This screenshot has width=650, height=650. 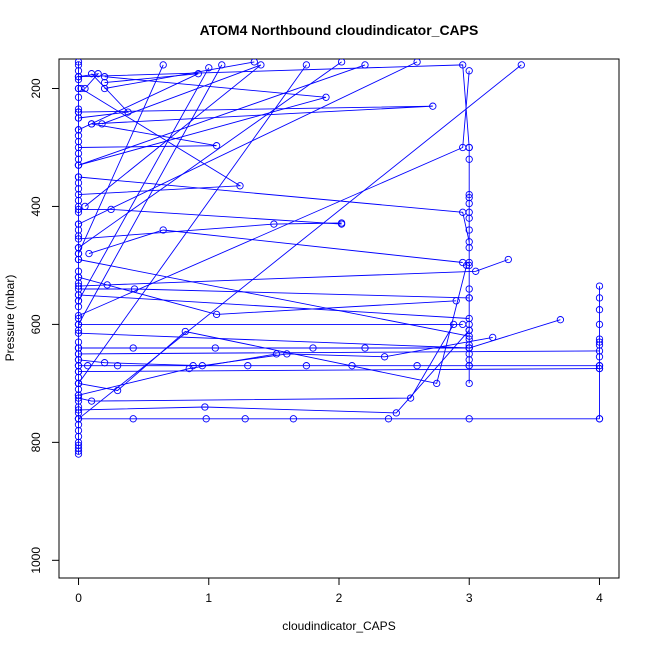 I want to click on y-tick-label: 800, so click(x=36, y=442).